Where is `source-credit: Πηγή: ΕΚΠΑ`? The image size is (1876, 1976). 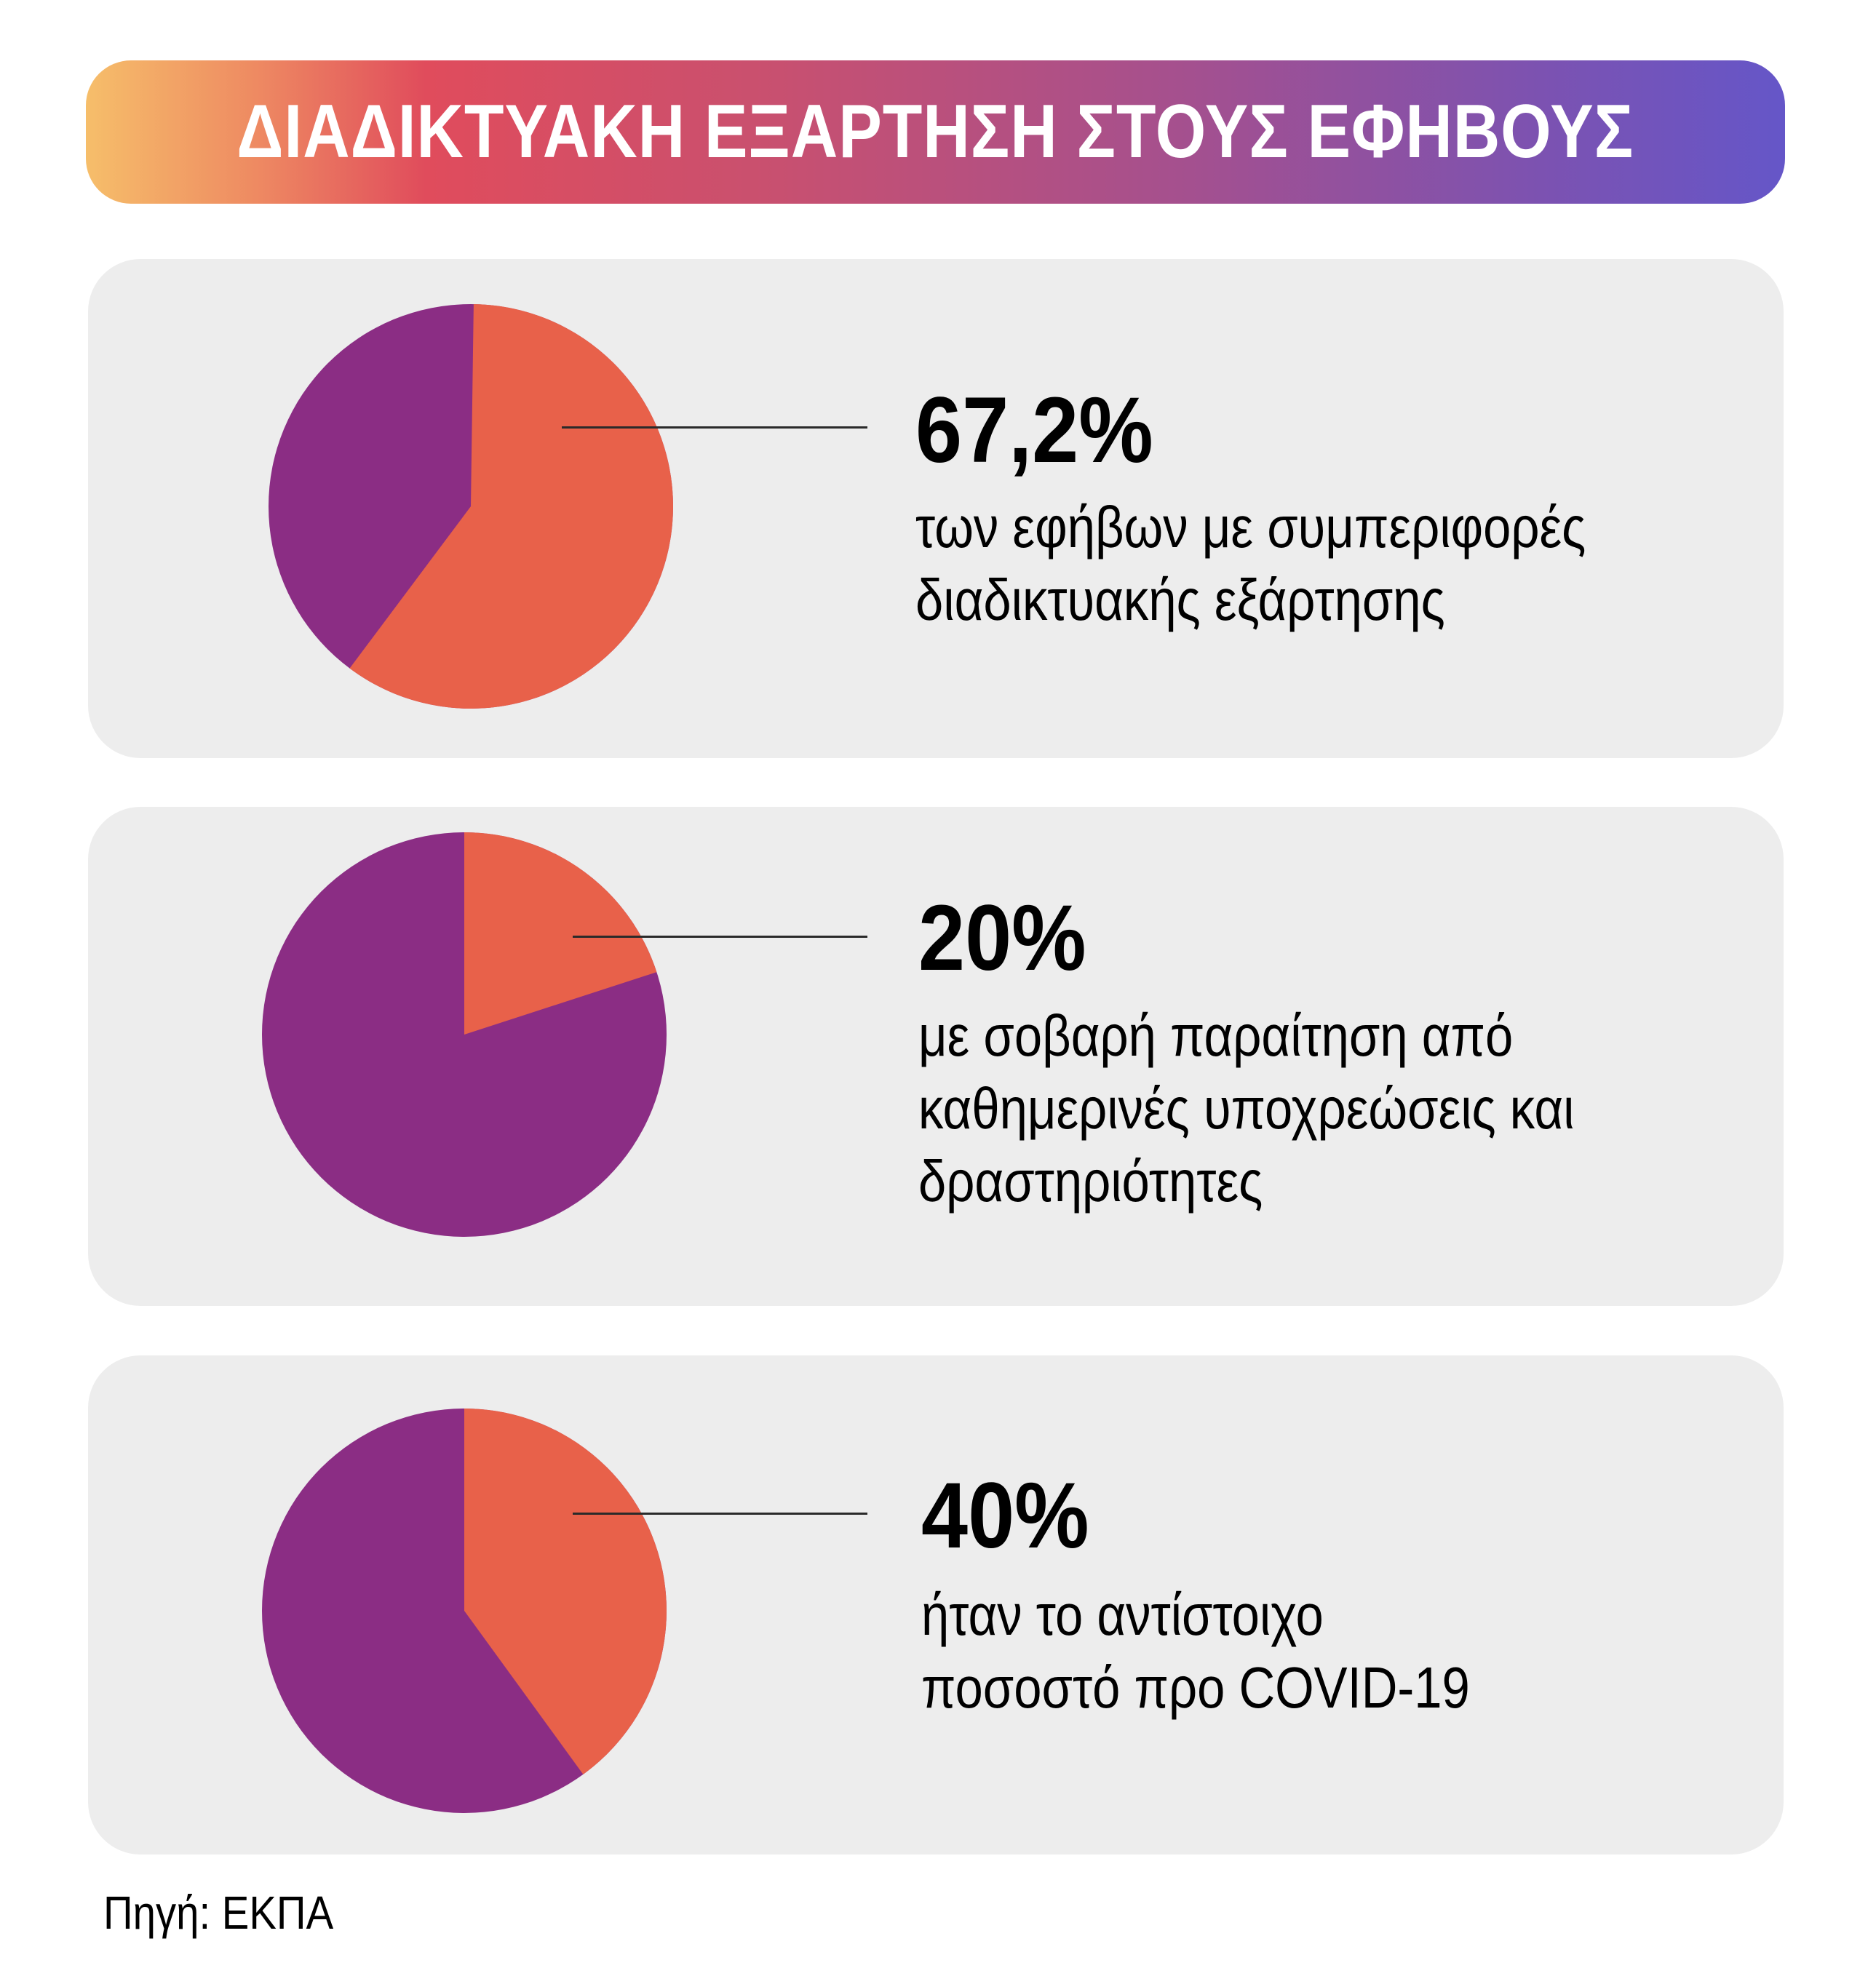 source-credit: Πηγή: ΕΚΠΑ is located at coordinates (218, 1913).